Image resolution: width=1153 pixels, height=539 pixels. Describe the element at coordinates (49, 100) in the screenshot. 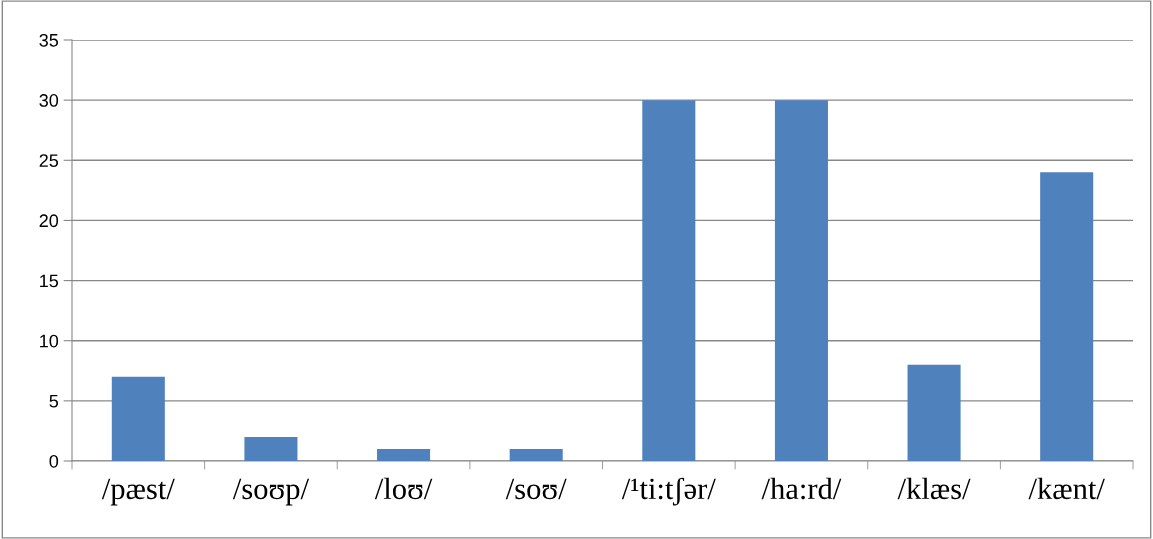

I see `y-tick-label: 30` at that location.